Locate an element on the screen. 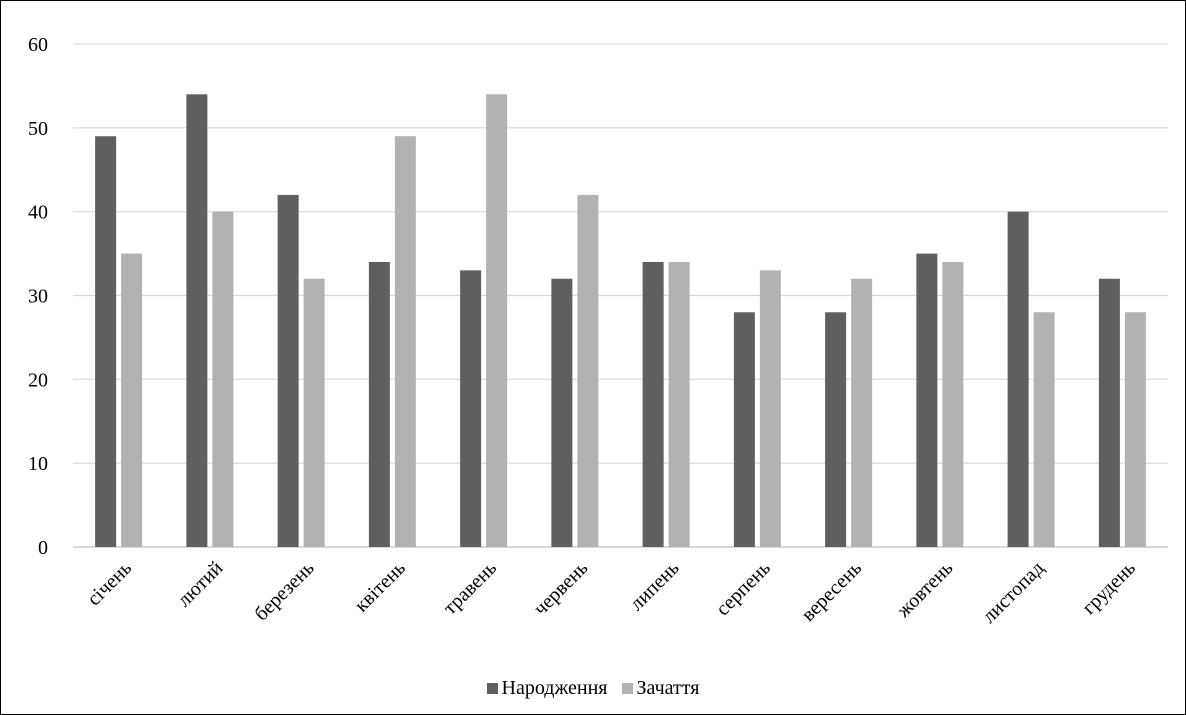 The height and width of the screenshot is (715, 1186). legend-label-conceptions: Зачаття is located at coordinates (668, 688).